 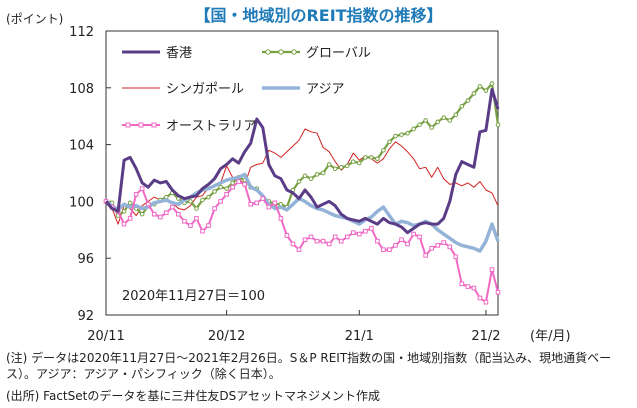 What do you see at coordinates (211, 126) in the screenshot?
I see `legend-label-australia: オーストラリア` at bounding box center [211, 126].